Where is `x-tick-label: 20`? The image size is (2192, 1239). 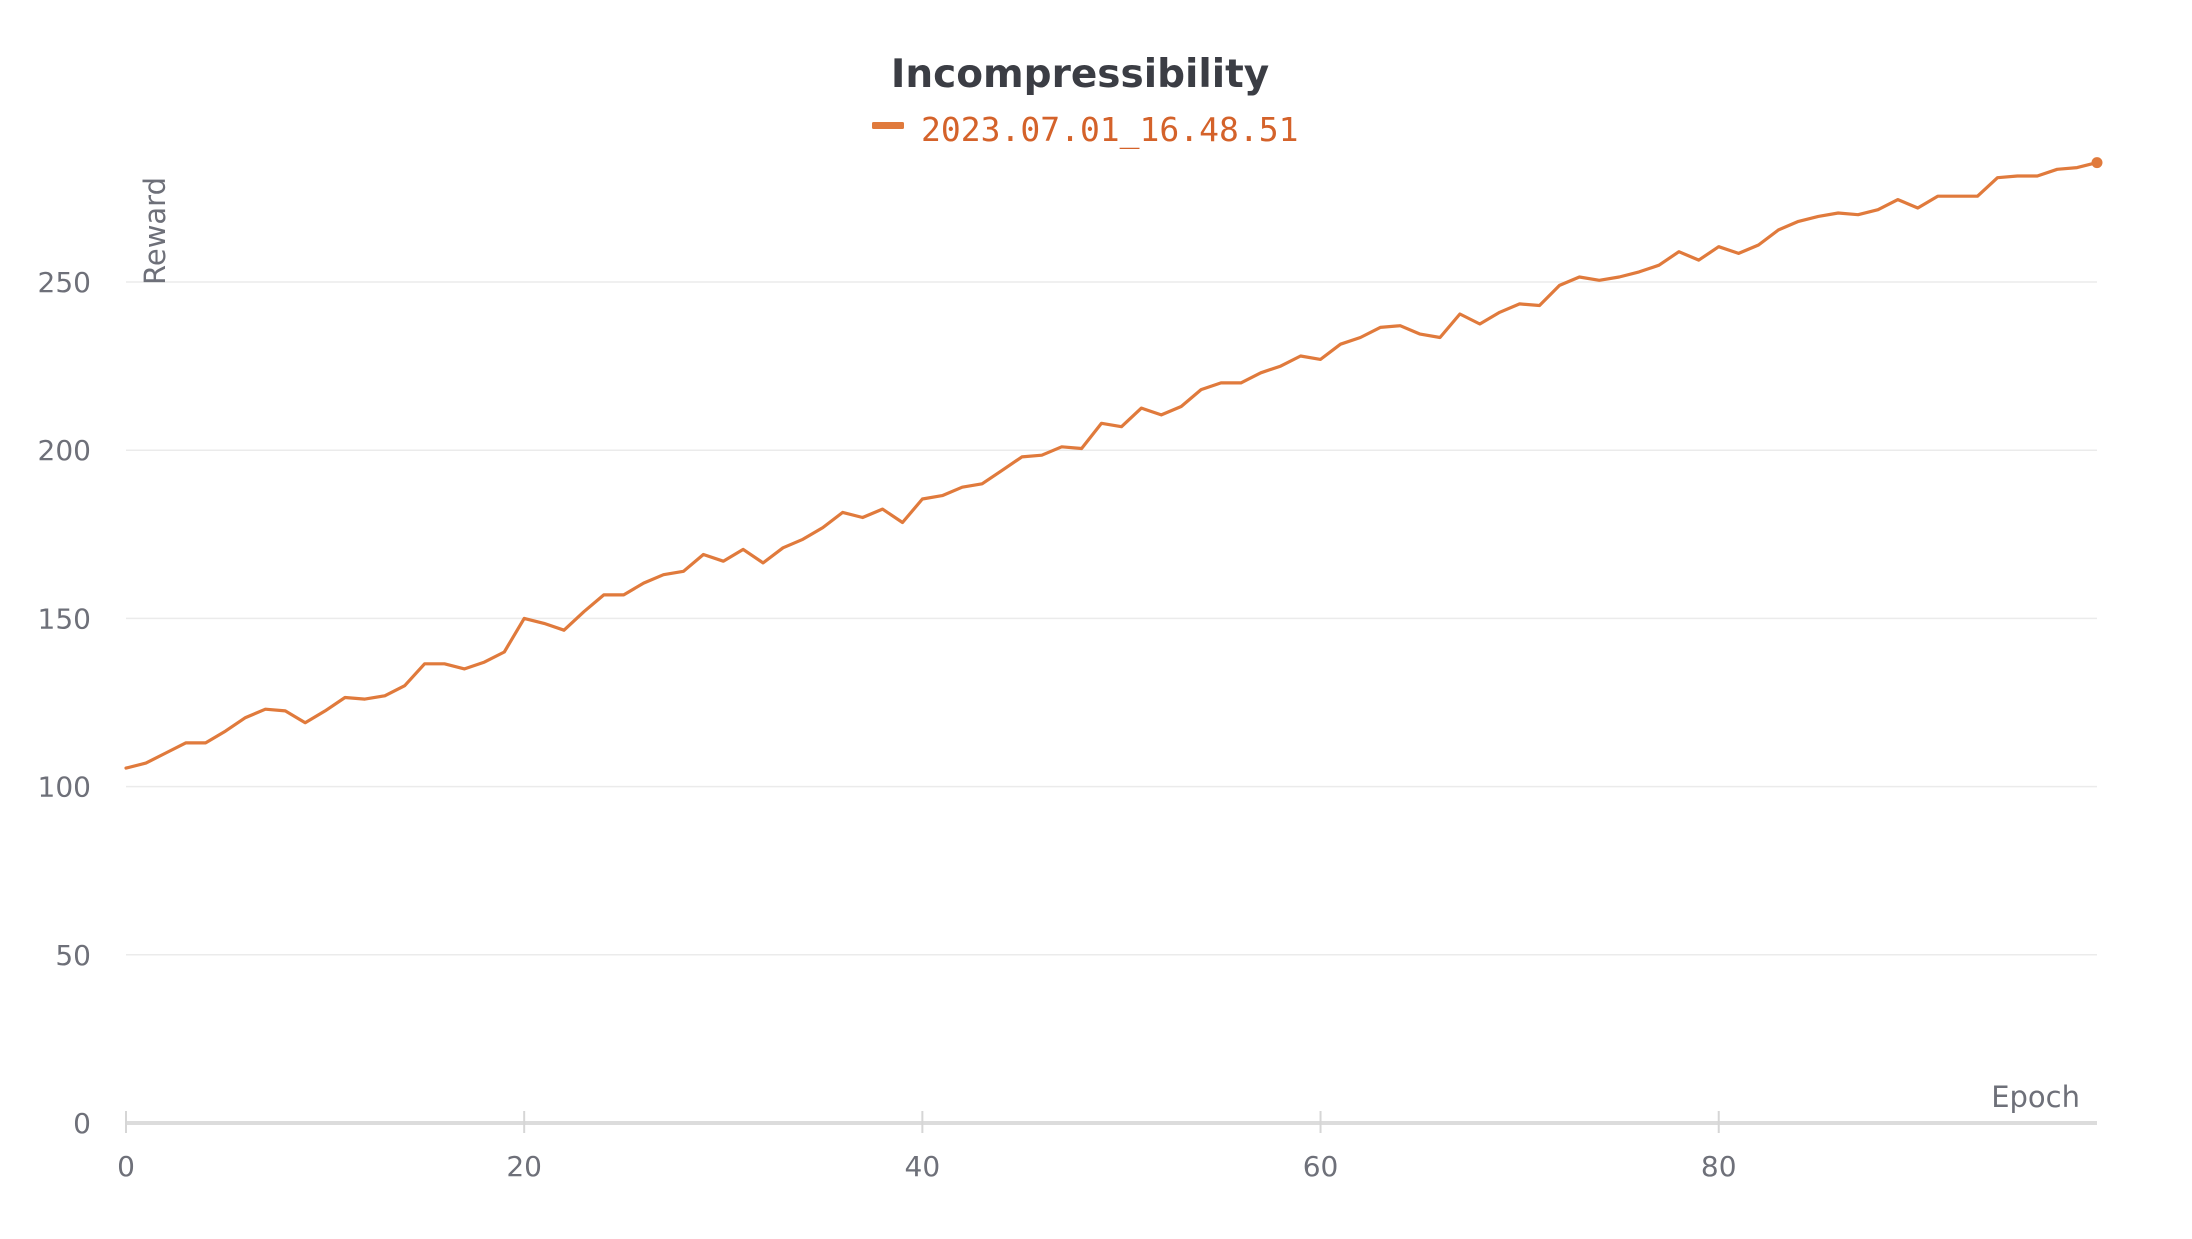
x-tick-label: 20 is located at coordinates (524, 1166).